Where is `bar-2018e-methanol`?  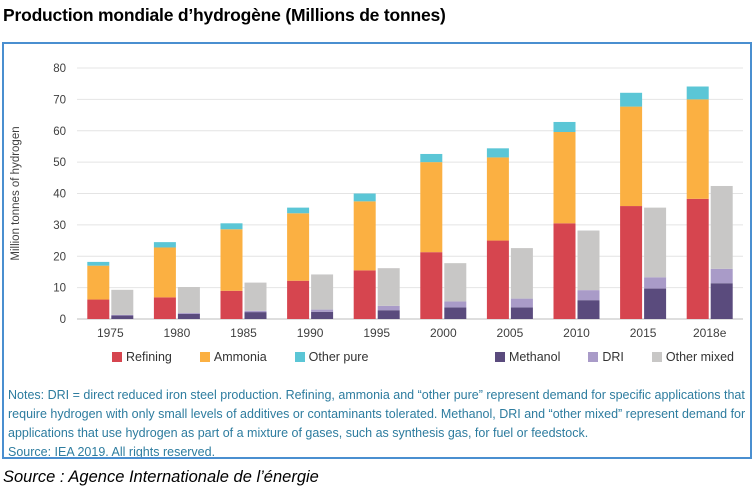 bar-2018e-methanol is located at coordinates (721, 301).